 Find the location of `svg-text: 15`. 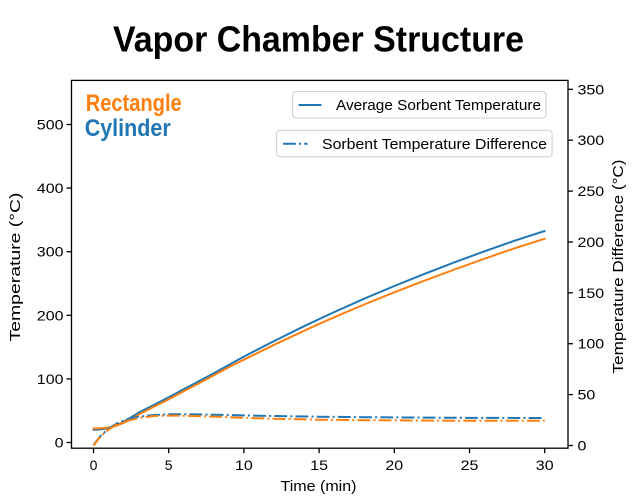

svg-text: 15 is located at coordinates (319, 465).